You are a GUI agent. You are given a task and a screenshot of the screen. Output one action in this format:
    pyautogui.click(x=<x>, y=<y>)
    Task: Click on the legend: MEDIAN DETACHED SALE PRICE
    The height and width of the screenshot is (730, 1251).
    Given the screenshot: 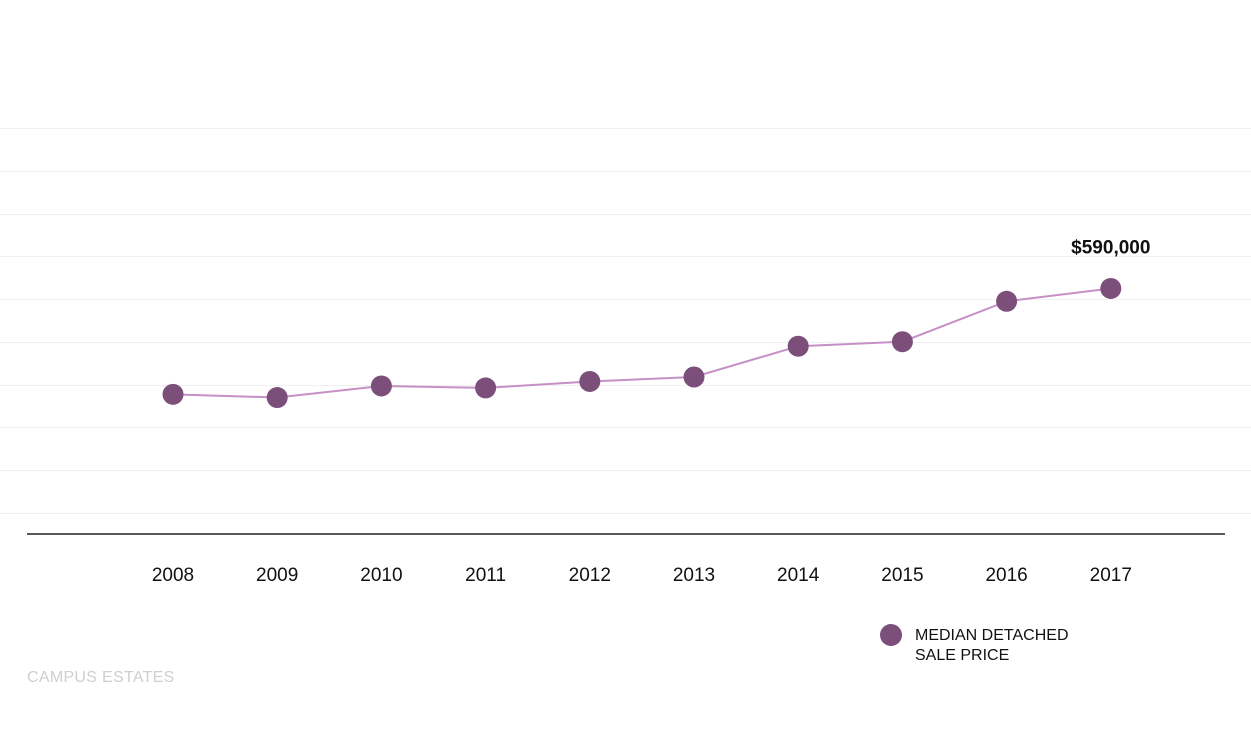 What is the action you would take?
    pyautogui.click(x=987, y=645)
    